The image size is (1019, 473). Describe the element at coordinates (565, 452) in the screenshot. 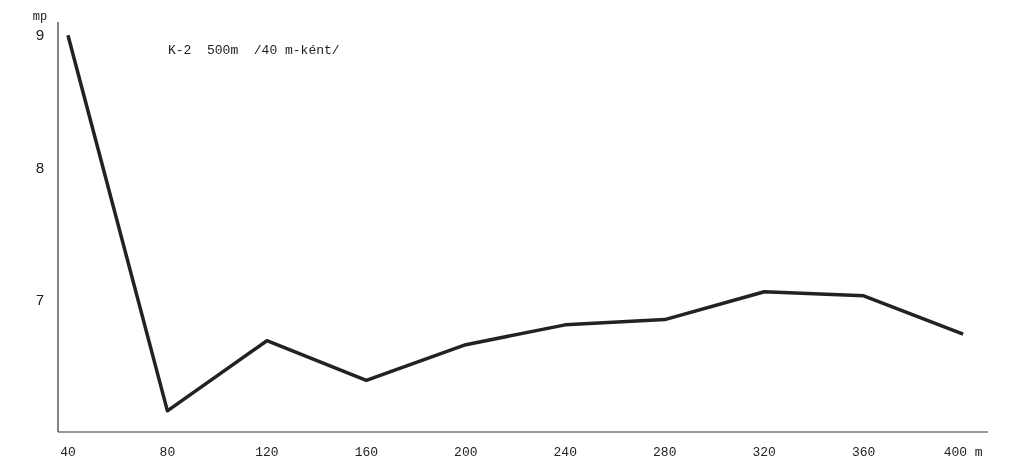

I see `x-tick-label: 240` at that location.